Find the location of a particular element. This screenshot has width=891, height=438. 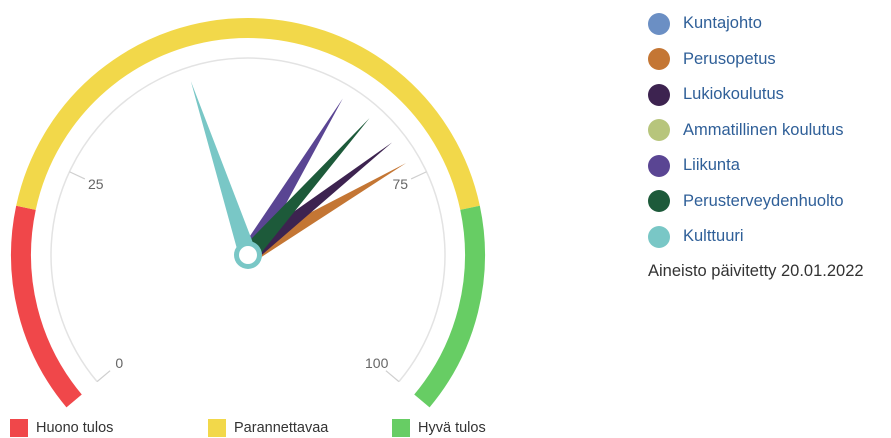

band-legend-item: Hyvä tulos is located at coordinates (462, 428).